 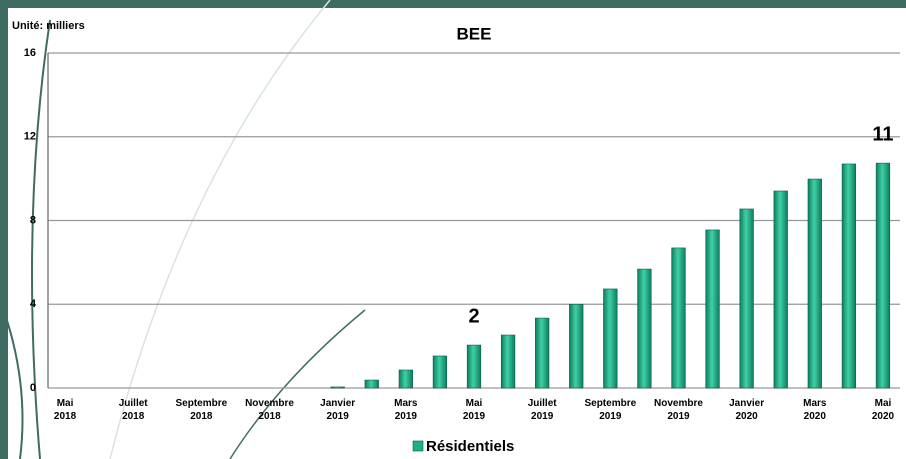 What do you see at coordinates (678, 410) in the screenshot?
I see `x-tick-label: Novembre 2019` at bounding box center [678, 410].